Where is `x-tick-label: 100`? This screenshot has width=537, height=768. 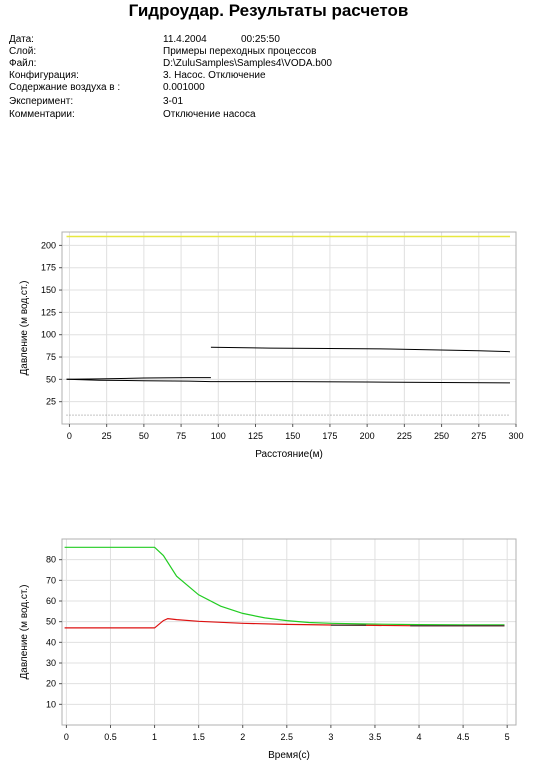 x-tick-label: 100 is located at coordinates (218, 436).